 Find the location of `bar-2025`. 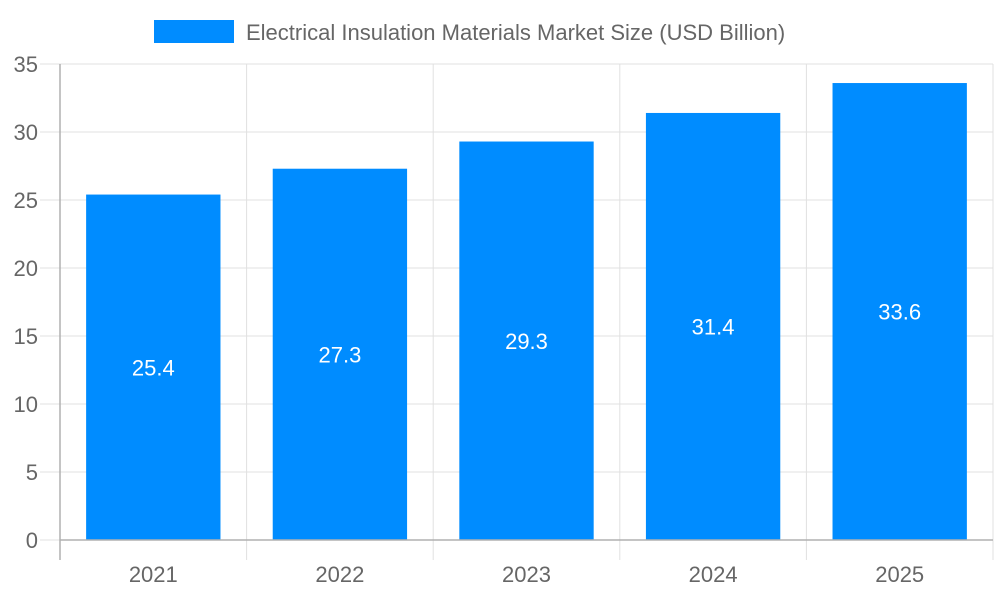

bar-2025 is located at coordinates (899, 311).